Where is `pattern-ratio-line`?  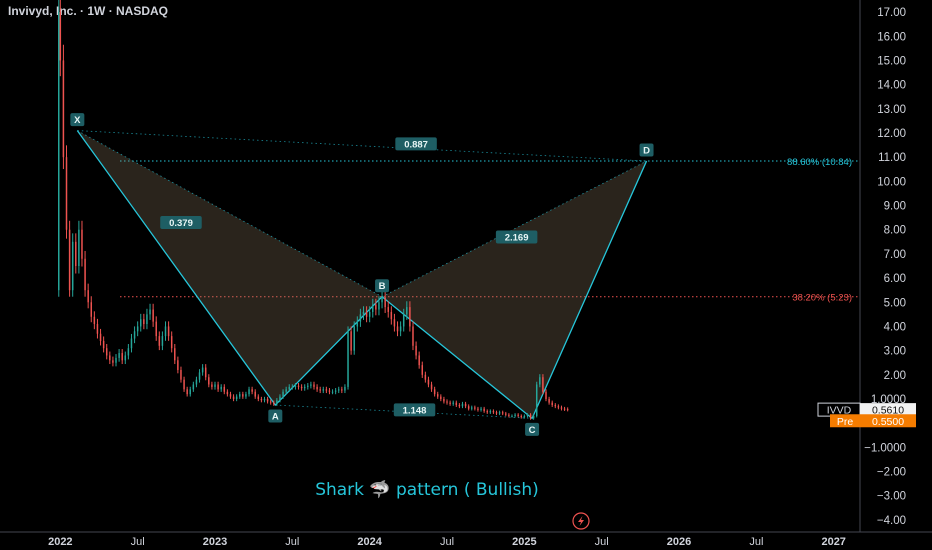 pattern-ratio-line is located at coordinates (230, 214).